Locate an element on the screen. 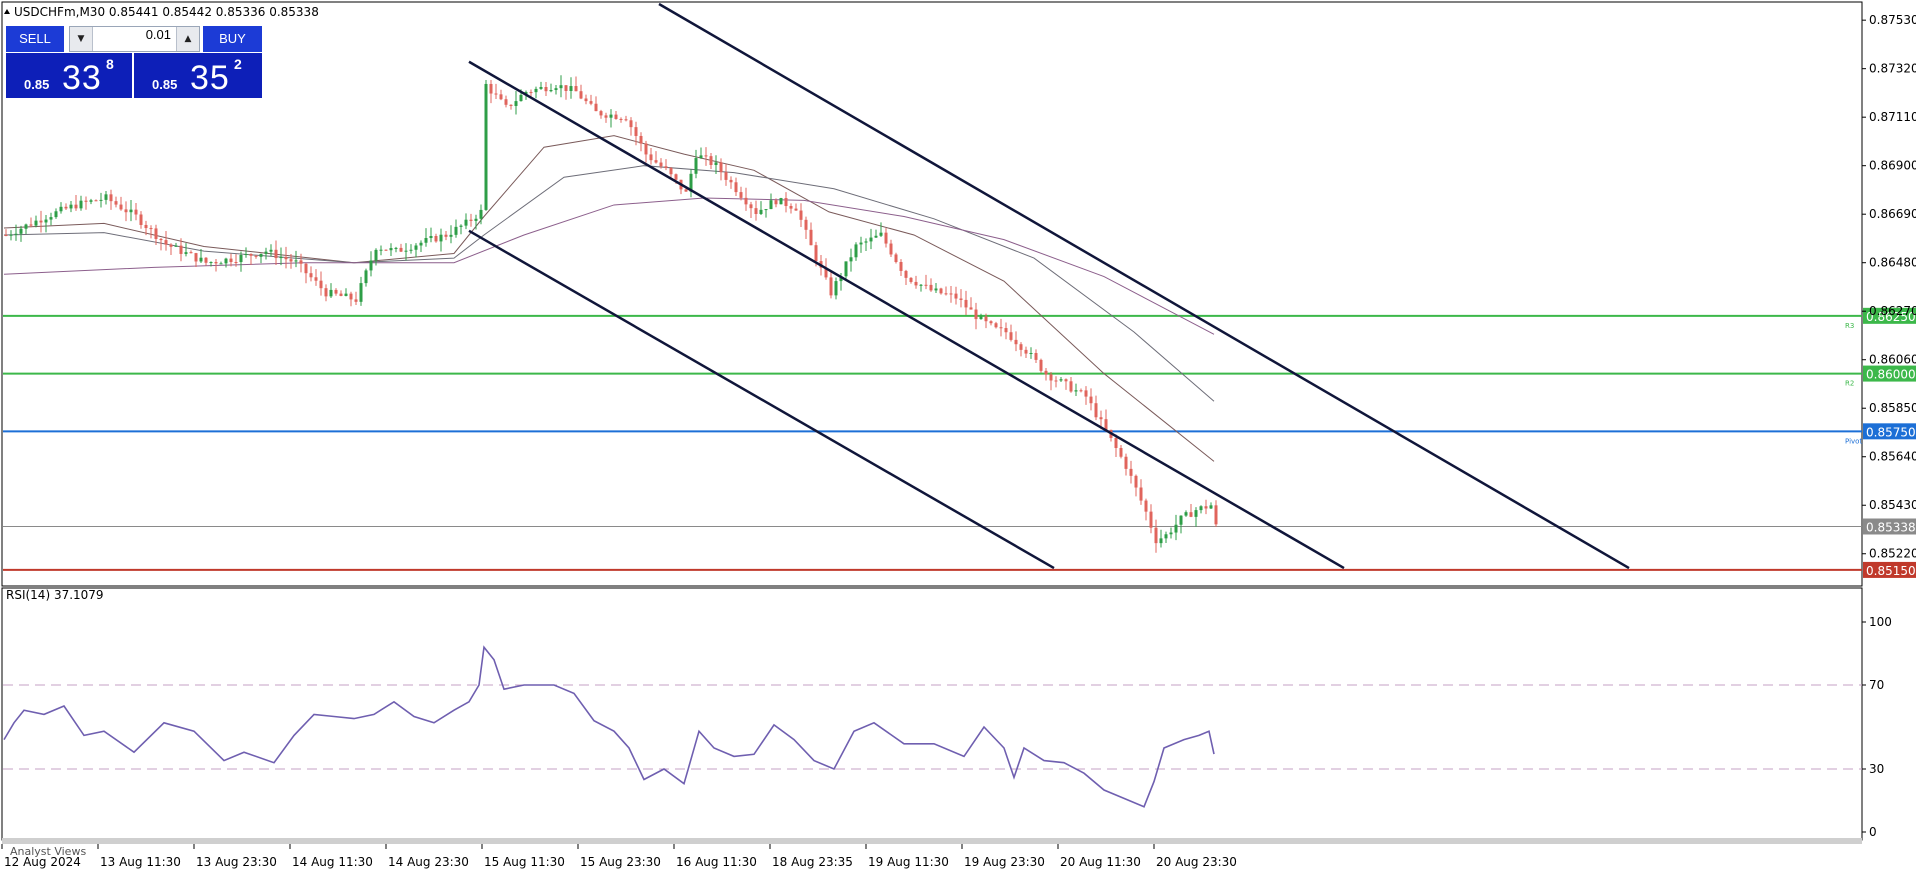 This screenshot has width=1916, height=878. price-tick-label-1: 0.87320 is located at coordinates (1892, 69).